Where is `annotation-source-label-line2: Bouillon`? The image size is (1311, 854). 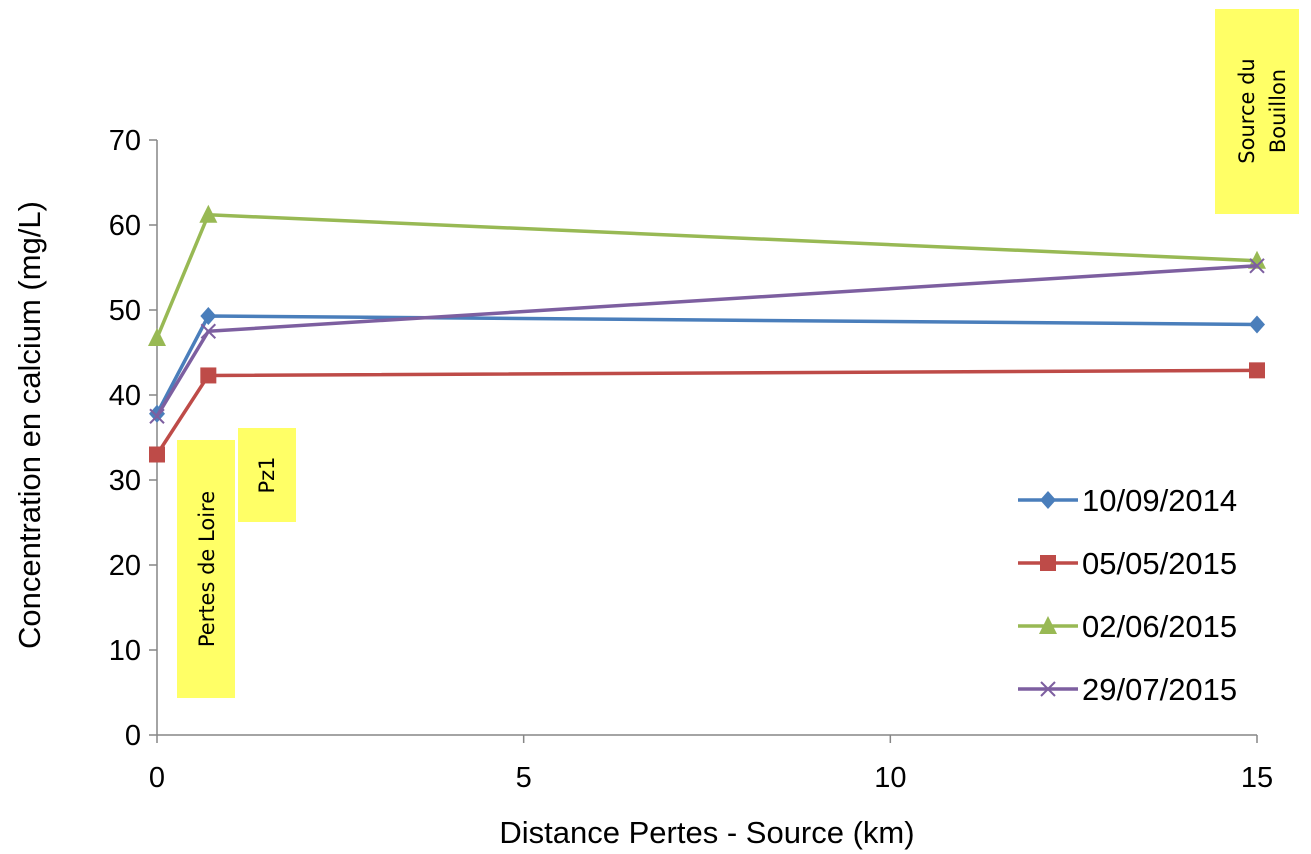 annotation-source-label-line2: Bouillon is located at coordinates (1278, 111).